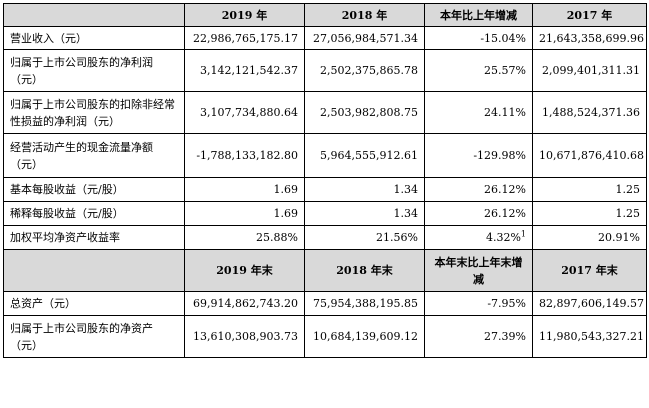  Describe the element at coordinates (94, 189) in the screenshot. I see `row-label: 基本每股收益（元/股）` at that location.